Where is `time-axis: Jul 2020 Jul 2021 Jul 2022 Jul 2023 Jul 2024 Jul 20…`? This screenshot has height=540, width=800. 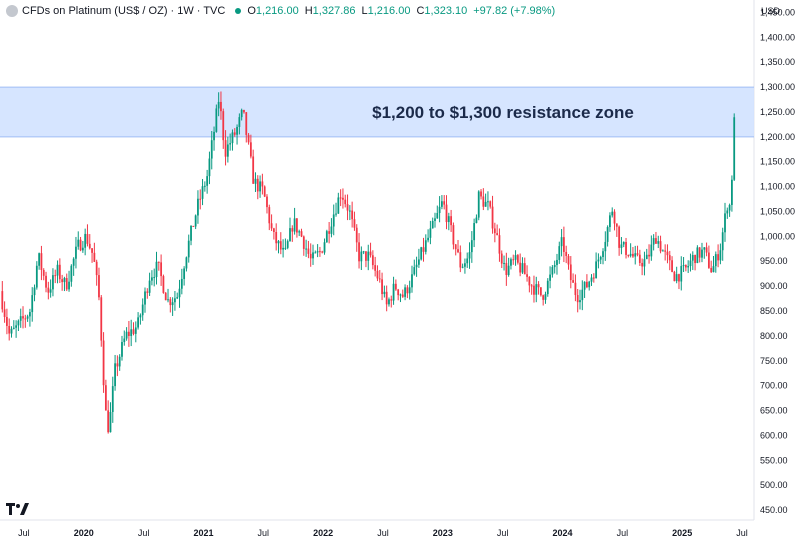 time-axis: Jul 2020 Jul 2021 Jul 2022 Jul 2023 Jul 2024 Jul 20… is located at coordinates (383, 533).